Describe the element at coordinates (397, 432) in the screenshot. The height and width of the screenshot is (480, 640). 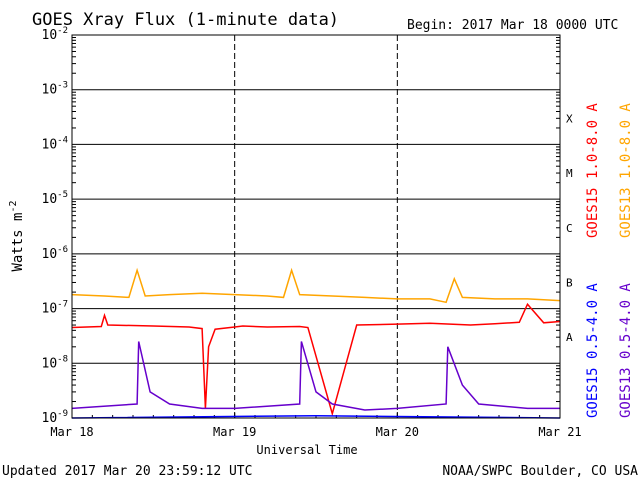
I see `x-tick-label: Mar 20` at that location.